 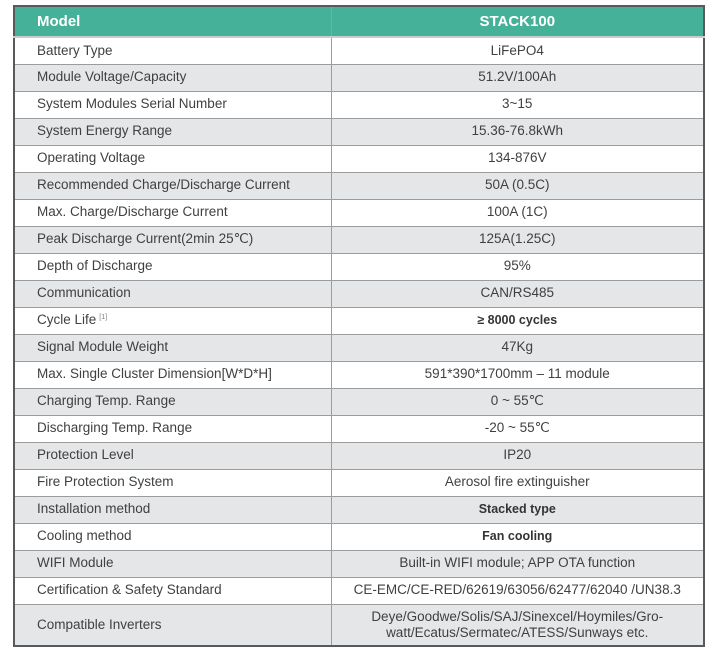 I want to click on spec-value: 125A(1.25C), so click(x=517, y=239).